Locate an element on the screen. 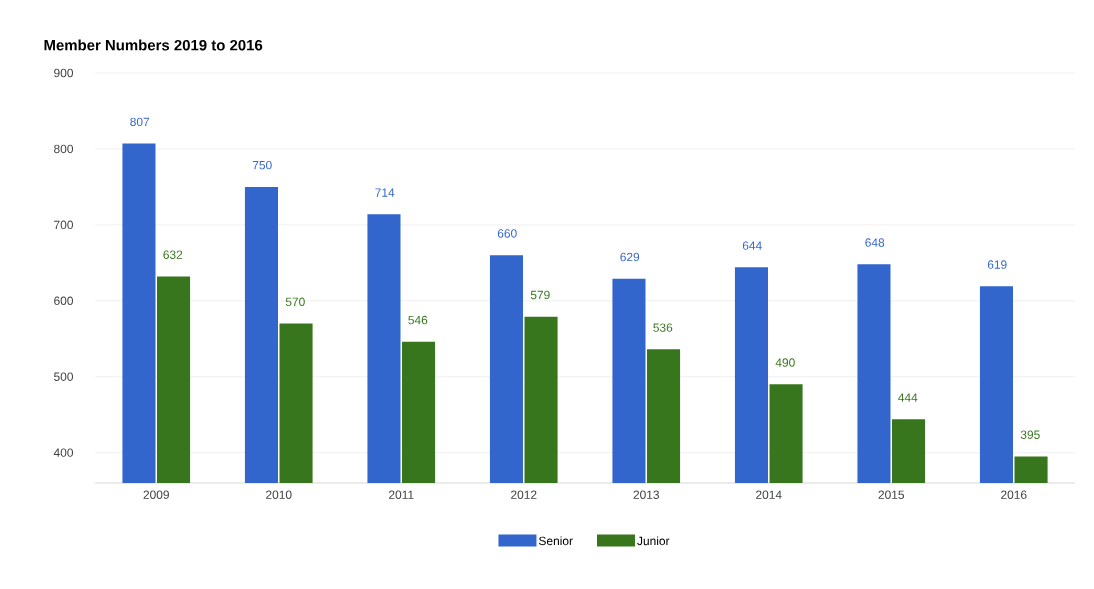 Image resolution: width=1094 pixels, height=589 pixels. legend-label: Junior is located at coordinates (653, 541).